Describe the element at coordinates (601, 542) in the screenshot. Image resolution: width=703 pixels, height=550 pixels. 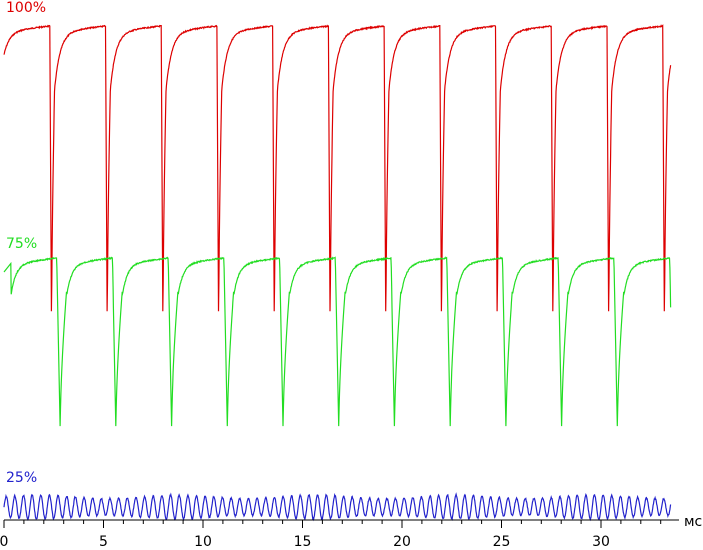
I see `x-tick-label: 30` at that location.